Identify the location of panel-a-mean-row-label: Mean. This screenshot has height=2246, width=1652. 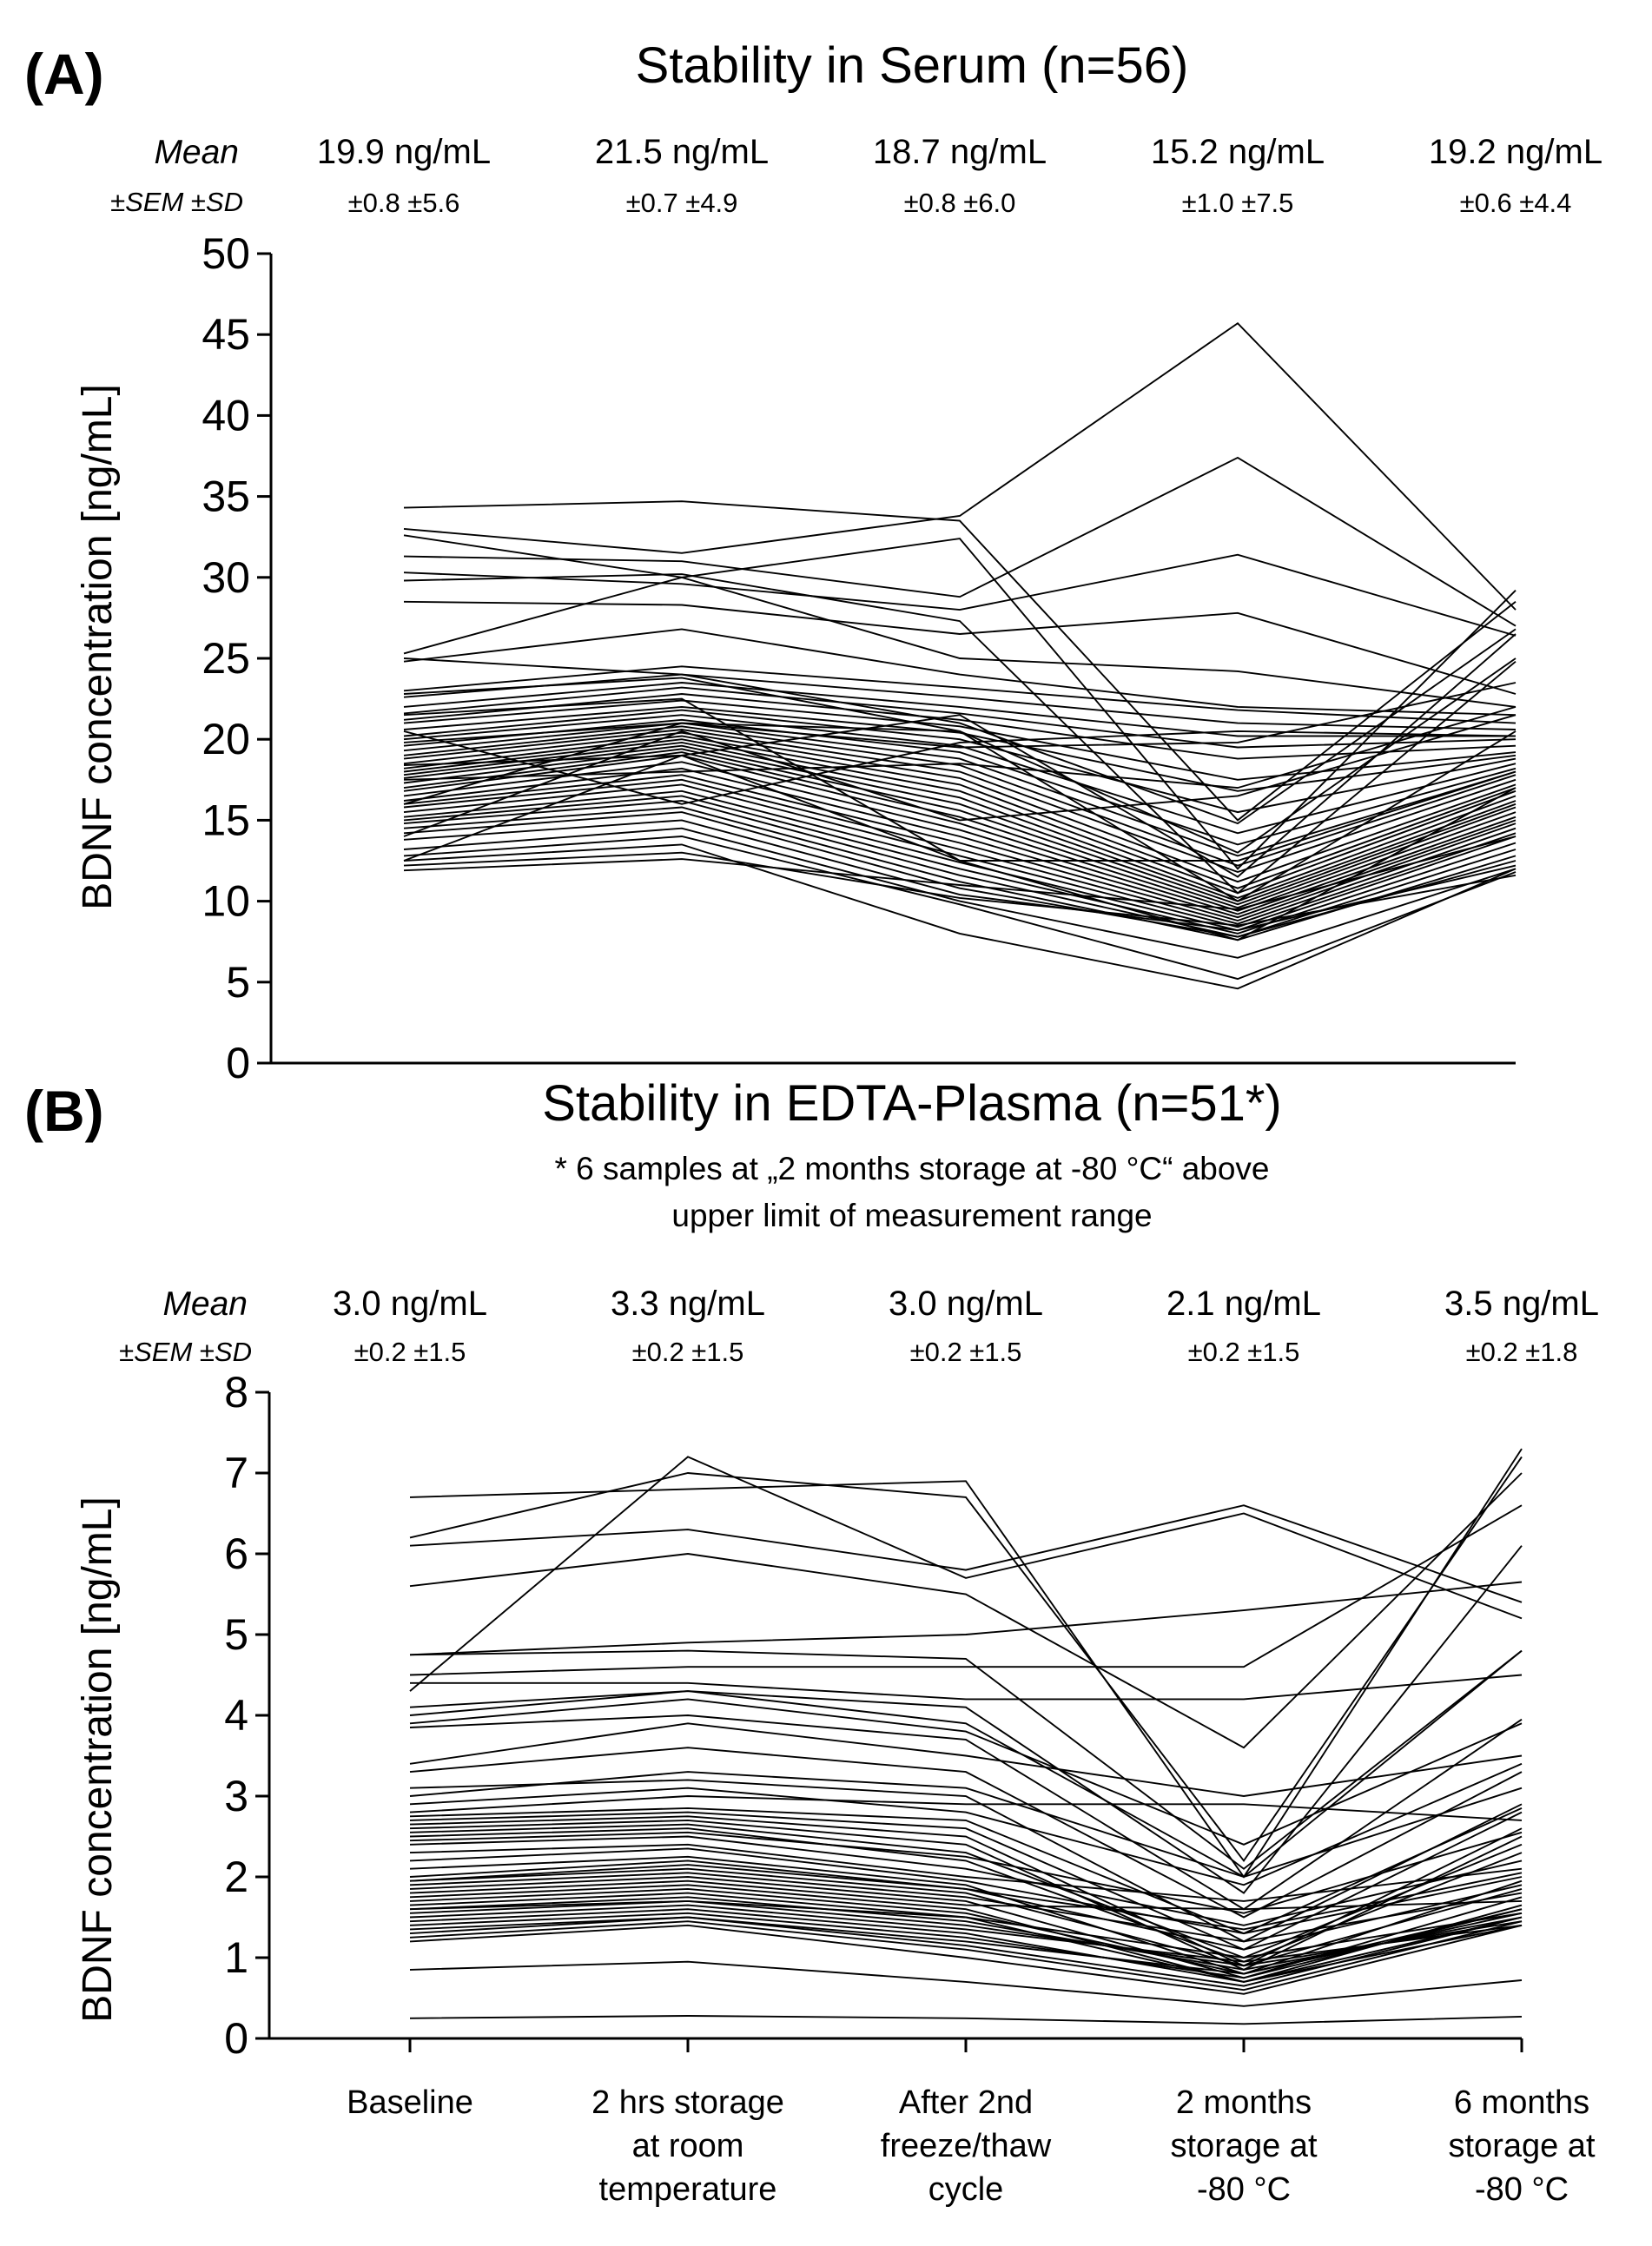
(196, 152).